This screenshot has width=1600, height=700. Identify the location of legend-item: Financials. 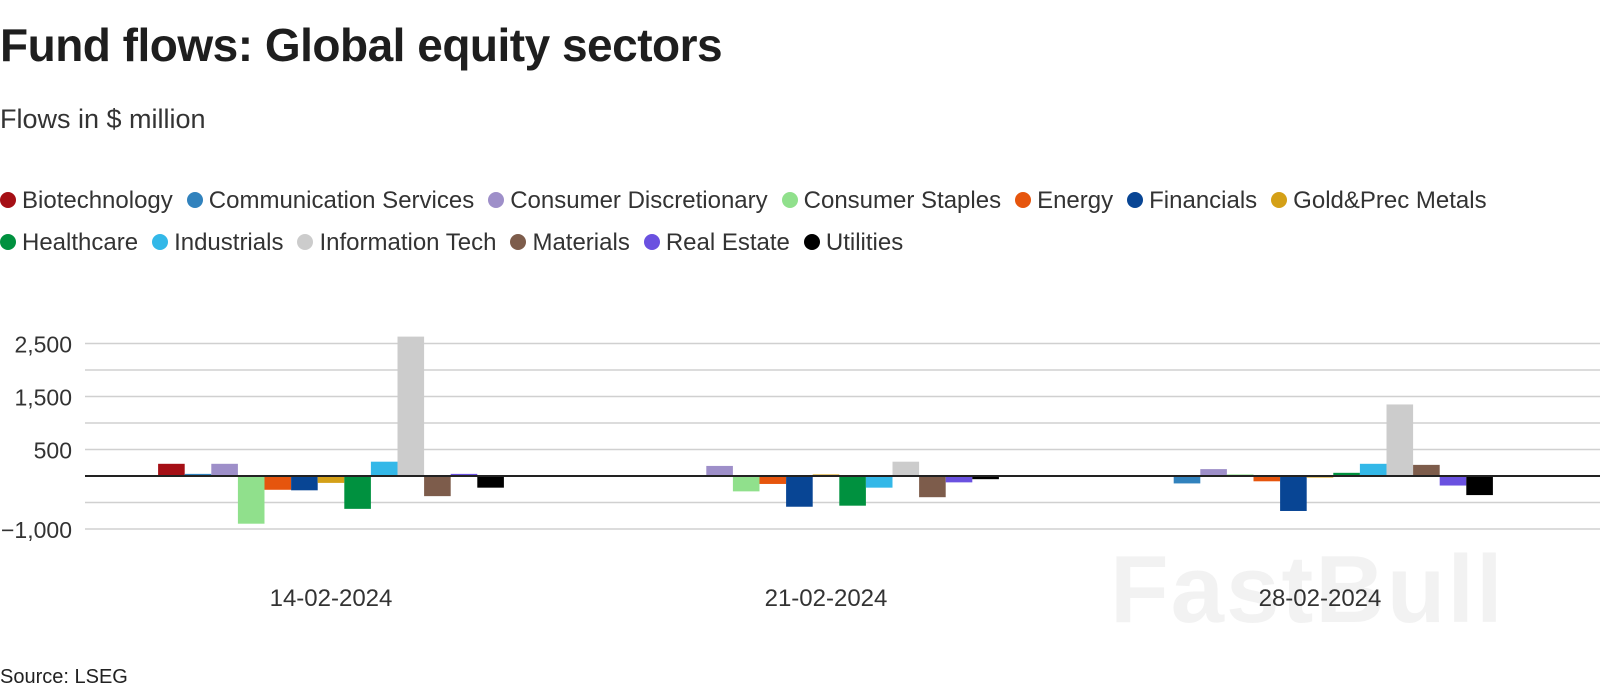
(1192, 200).